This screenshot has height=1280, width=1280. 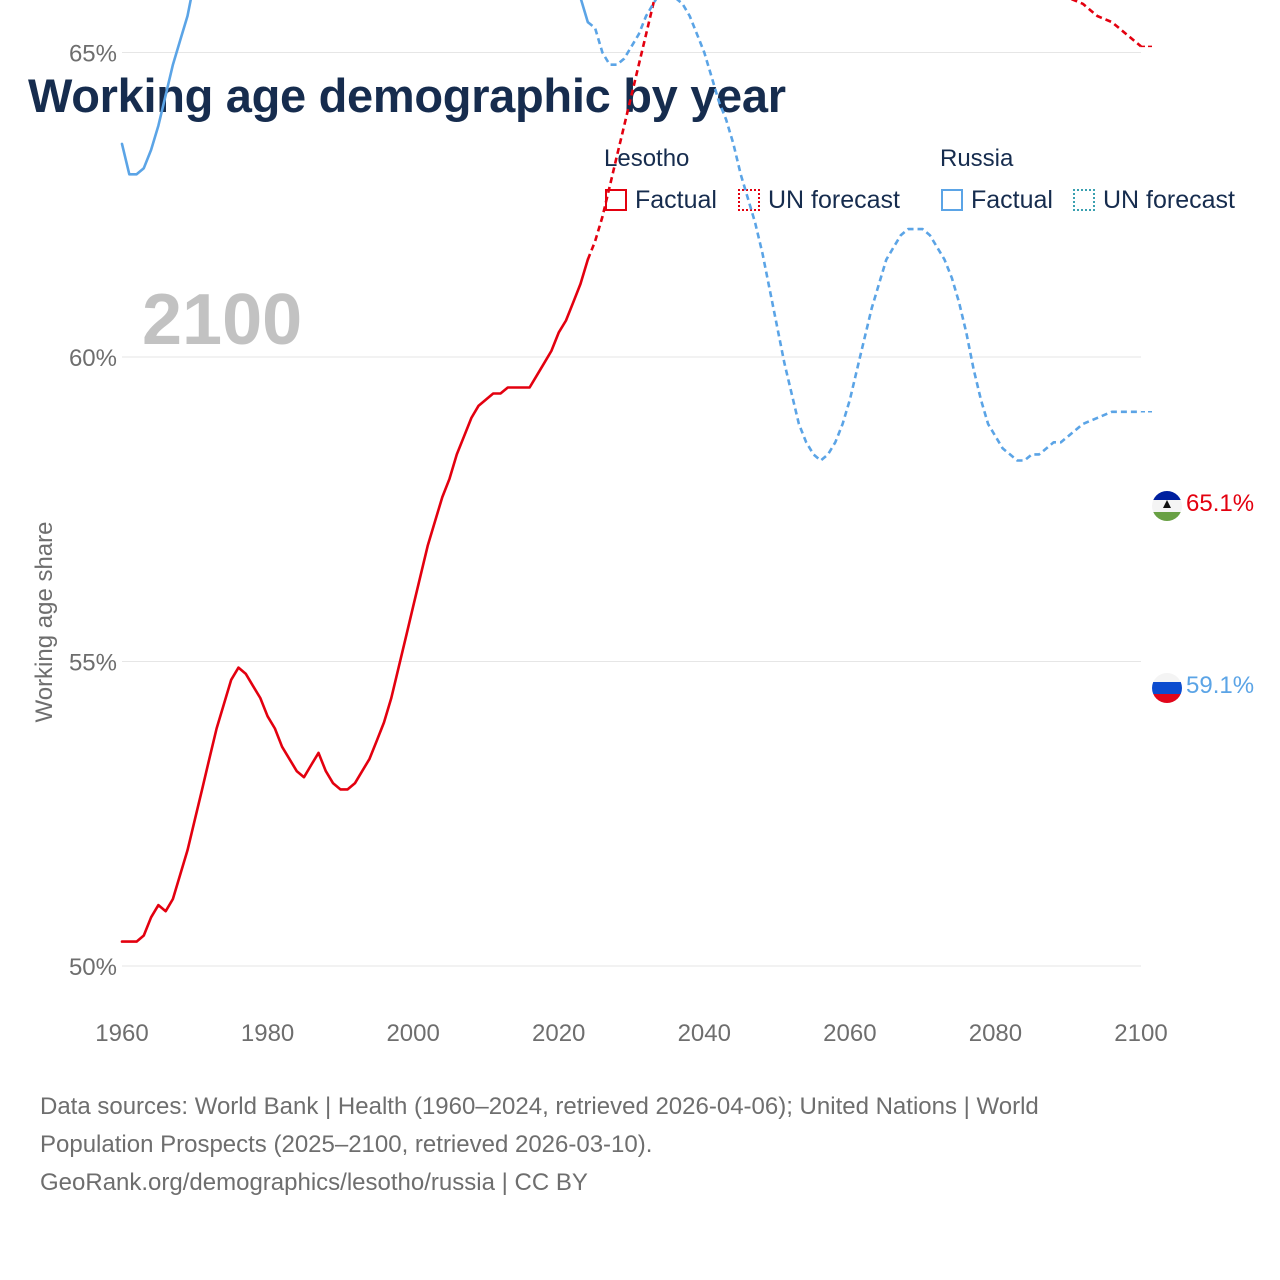 I want to click on page-title: Working age demographic by year, so click(x=407, y=95).